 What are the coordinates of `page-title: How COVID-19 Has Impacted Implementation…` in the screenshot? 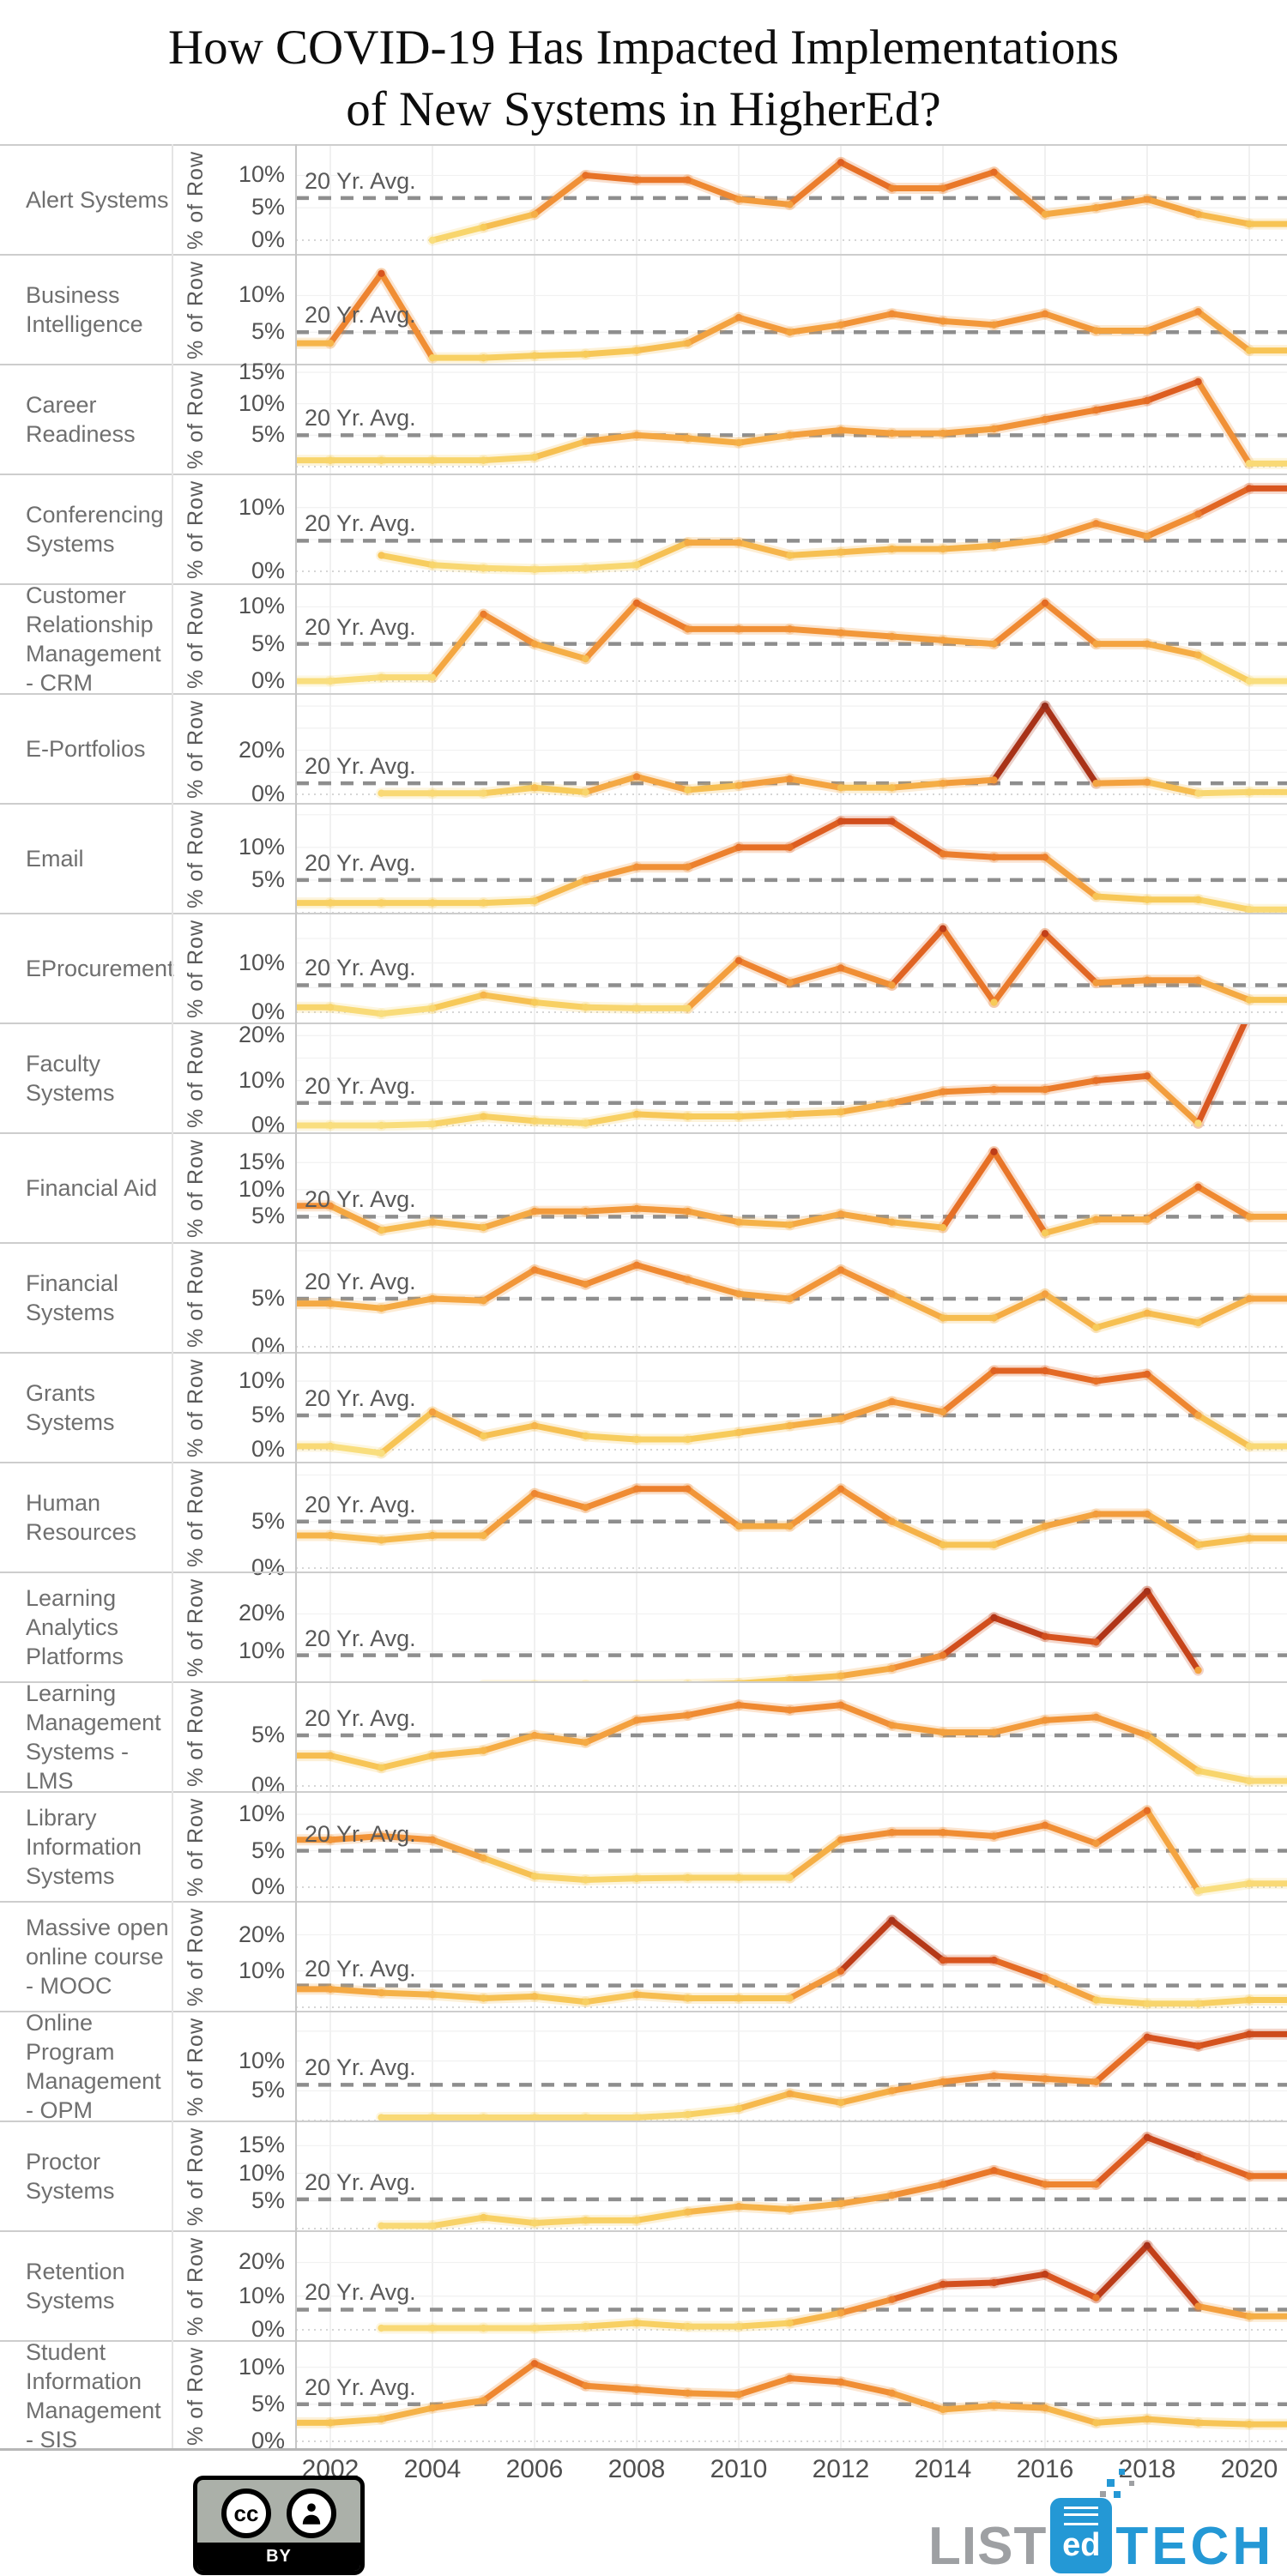 It's located at (643, 79).